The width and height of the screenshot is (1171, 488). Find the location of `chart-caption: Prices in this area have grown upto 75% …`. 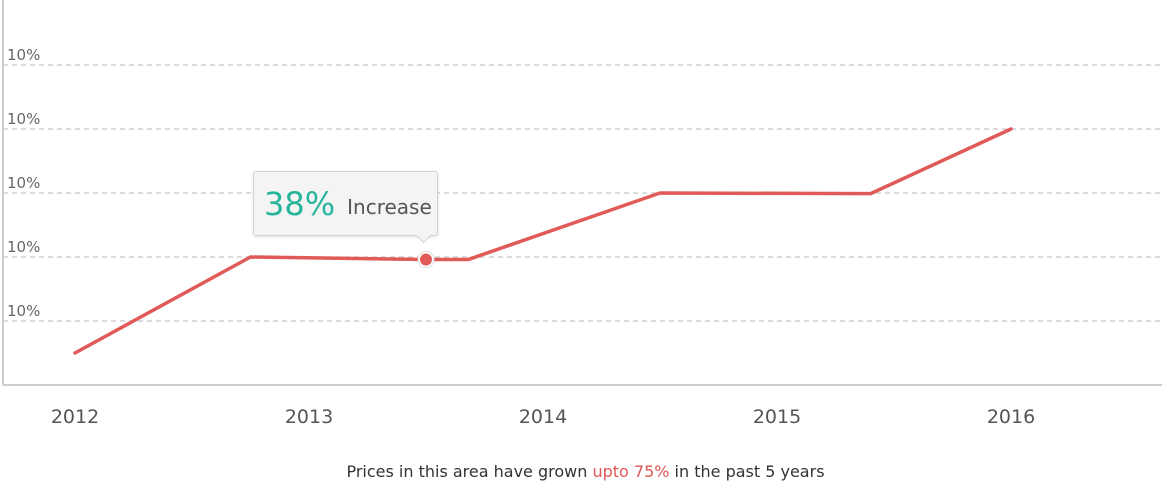

chart-caption: Prices in this area have grown upto 75% … is located at coordinates (585, 471).